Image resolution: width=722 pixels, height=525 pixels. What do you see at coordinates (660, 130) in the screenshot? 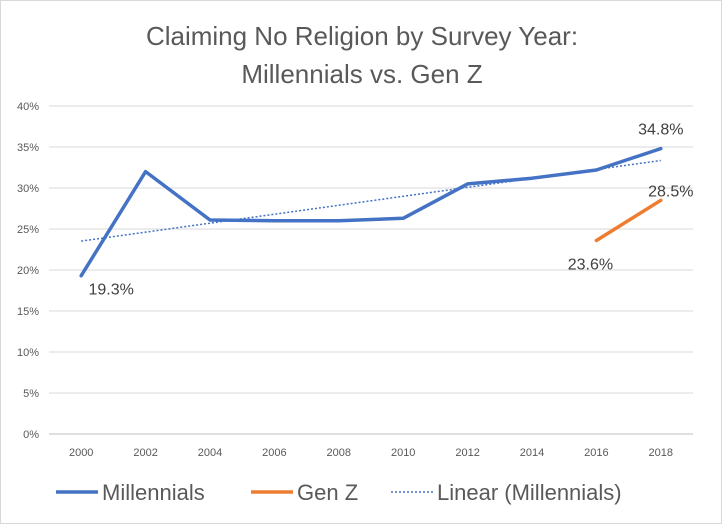
I see `data-label: 34.8%` at bounding box center [660, 130].